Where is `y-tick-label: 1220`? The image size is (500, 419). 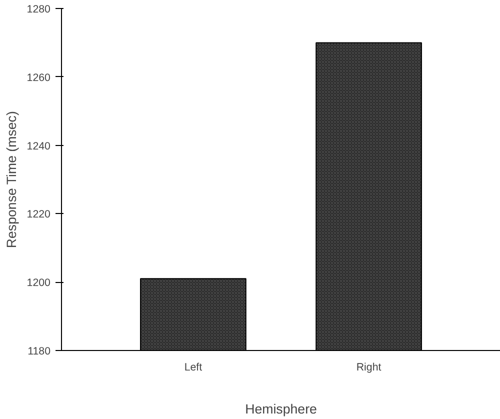
y-tick-label: 1220 is located at coordinates (38, 214).